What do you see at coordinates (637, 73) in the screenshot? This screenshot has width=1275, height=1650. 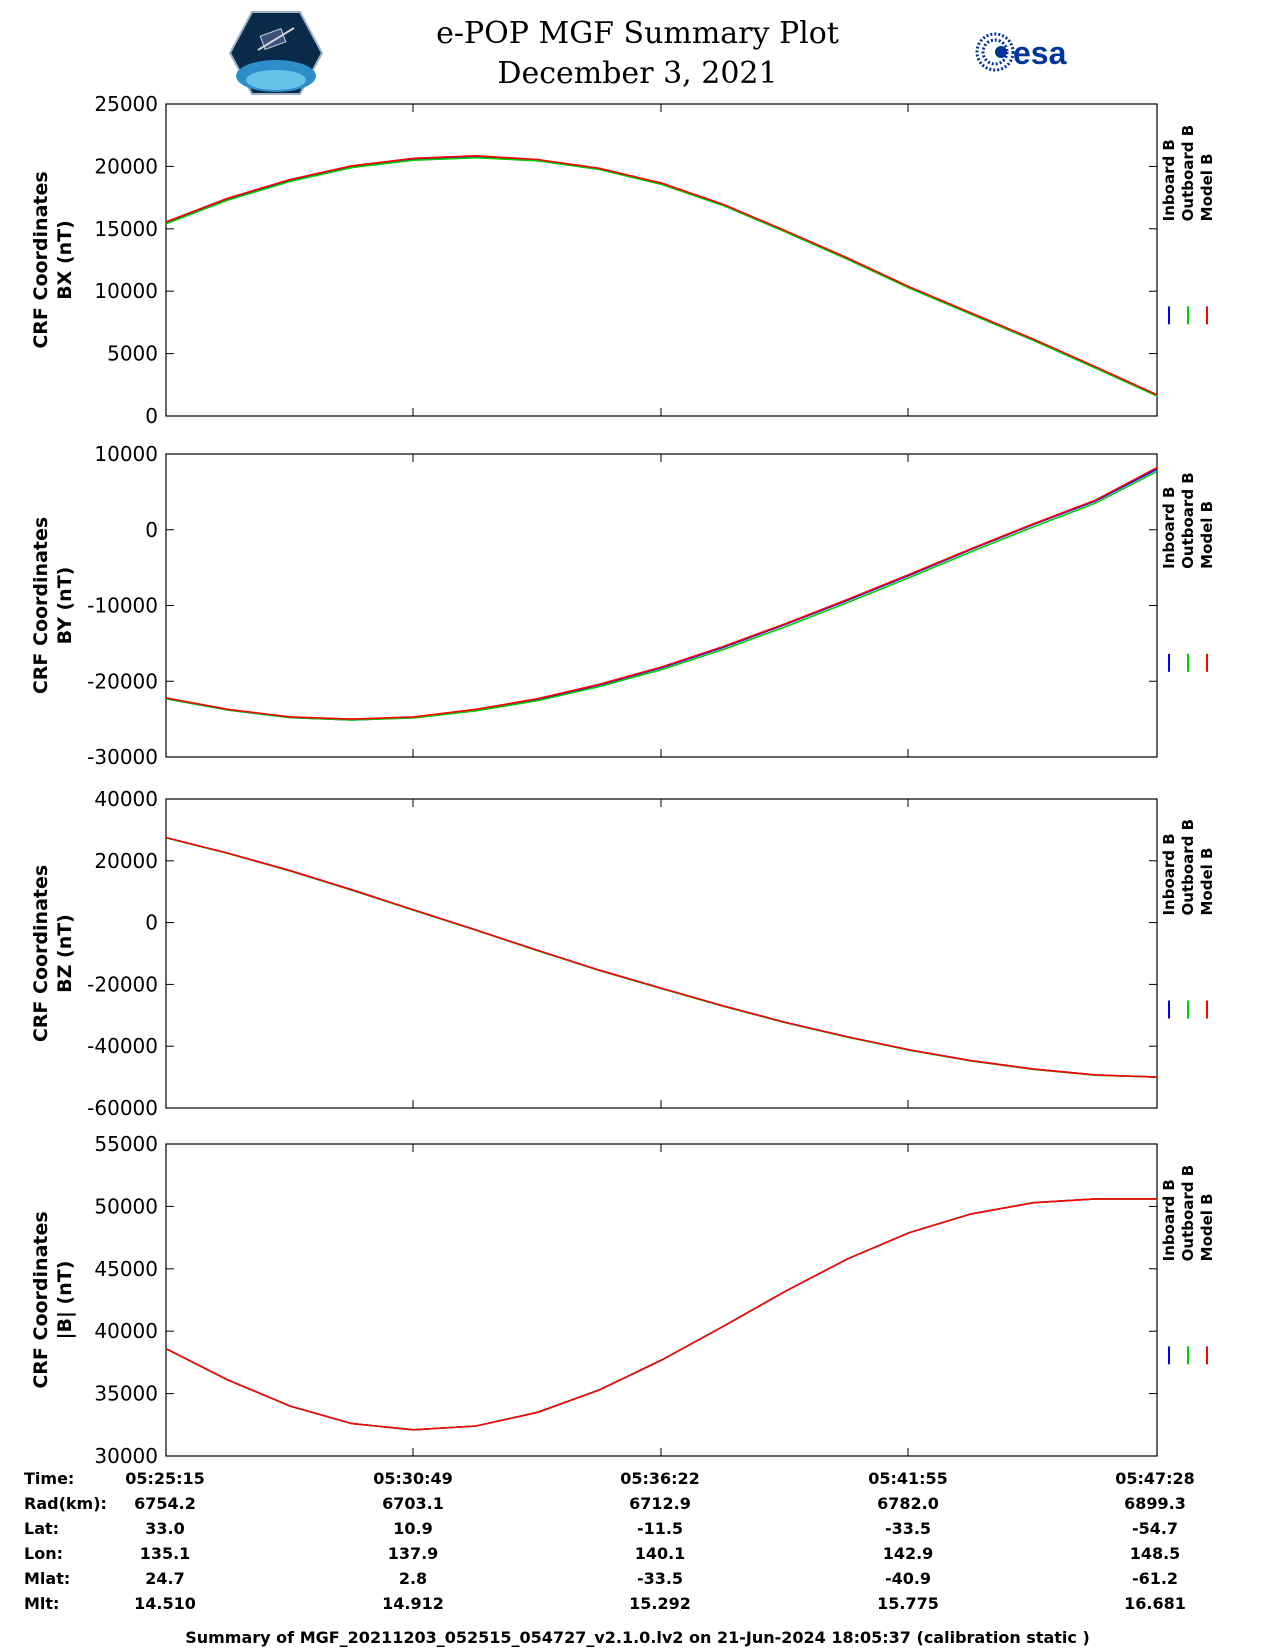 I see `plot-title-line2: December 3, 2021` at bounding box center [637, 73].